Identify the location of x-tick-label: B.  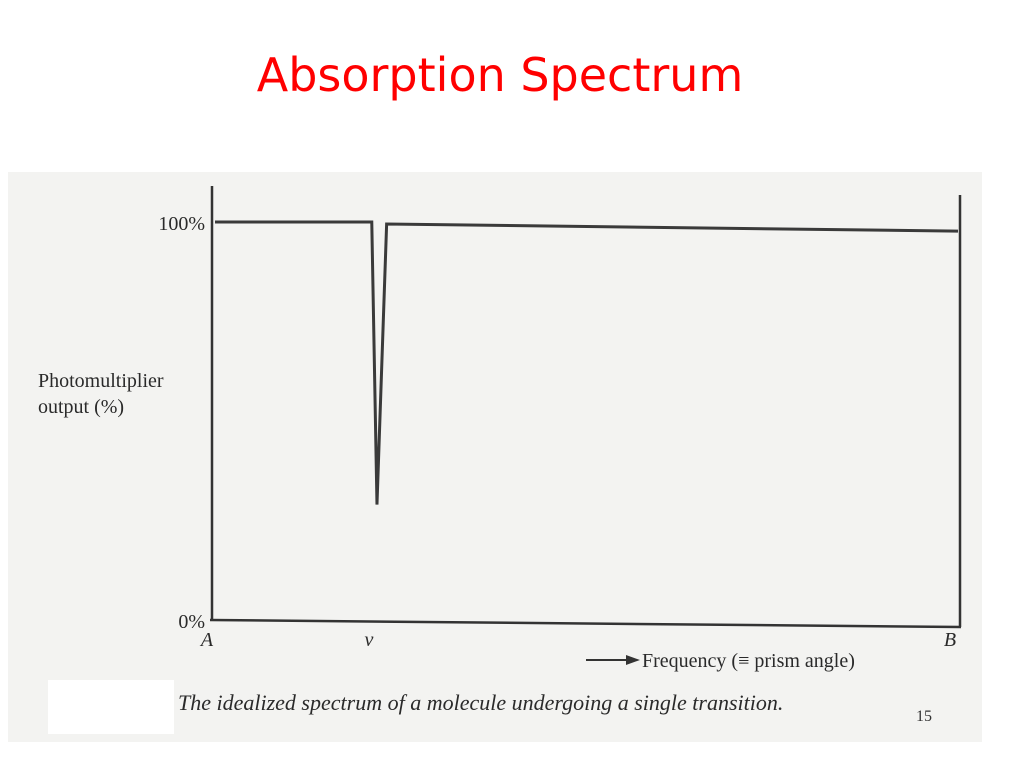
(950, 640).